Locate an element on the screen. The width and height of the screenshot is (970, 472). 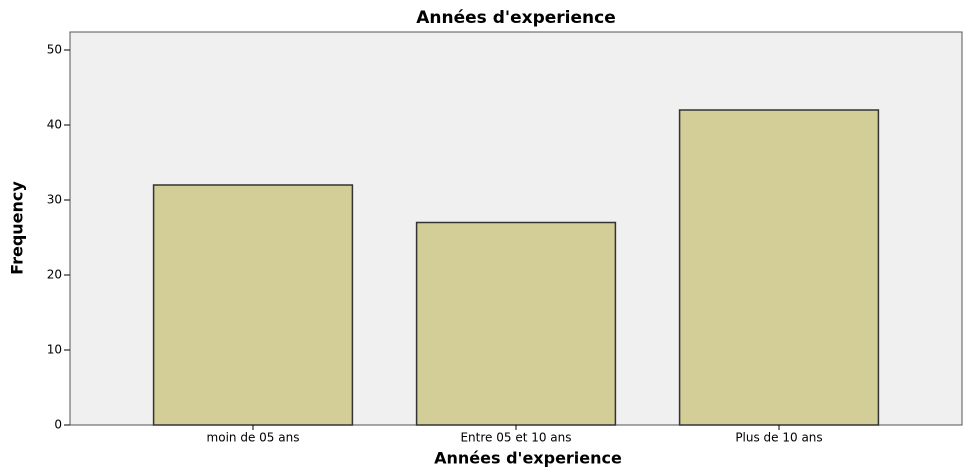
x-tick-label: Entre 05 et 10 ans is located at coordinates (515, 438).